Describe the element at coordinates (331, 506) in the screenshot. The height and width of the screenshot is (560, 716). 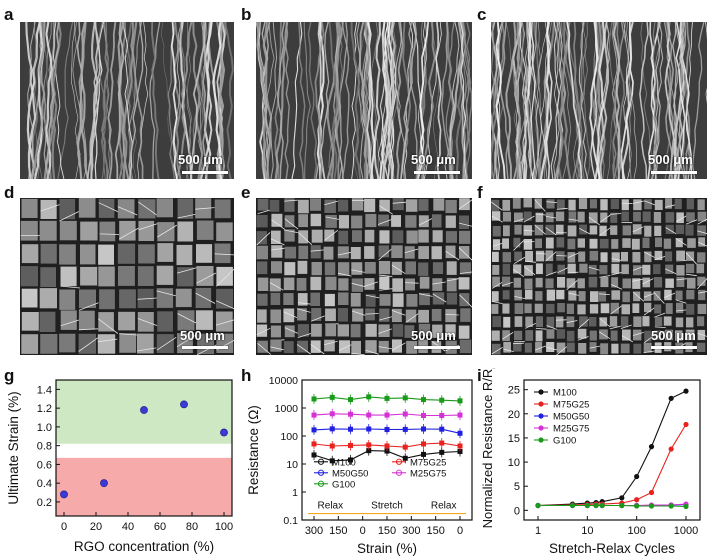
I see `phase-label: Relax` at that location.